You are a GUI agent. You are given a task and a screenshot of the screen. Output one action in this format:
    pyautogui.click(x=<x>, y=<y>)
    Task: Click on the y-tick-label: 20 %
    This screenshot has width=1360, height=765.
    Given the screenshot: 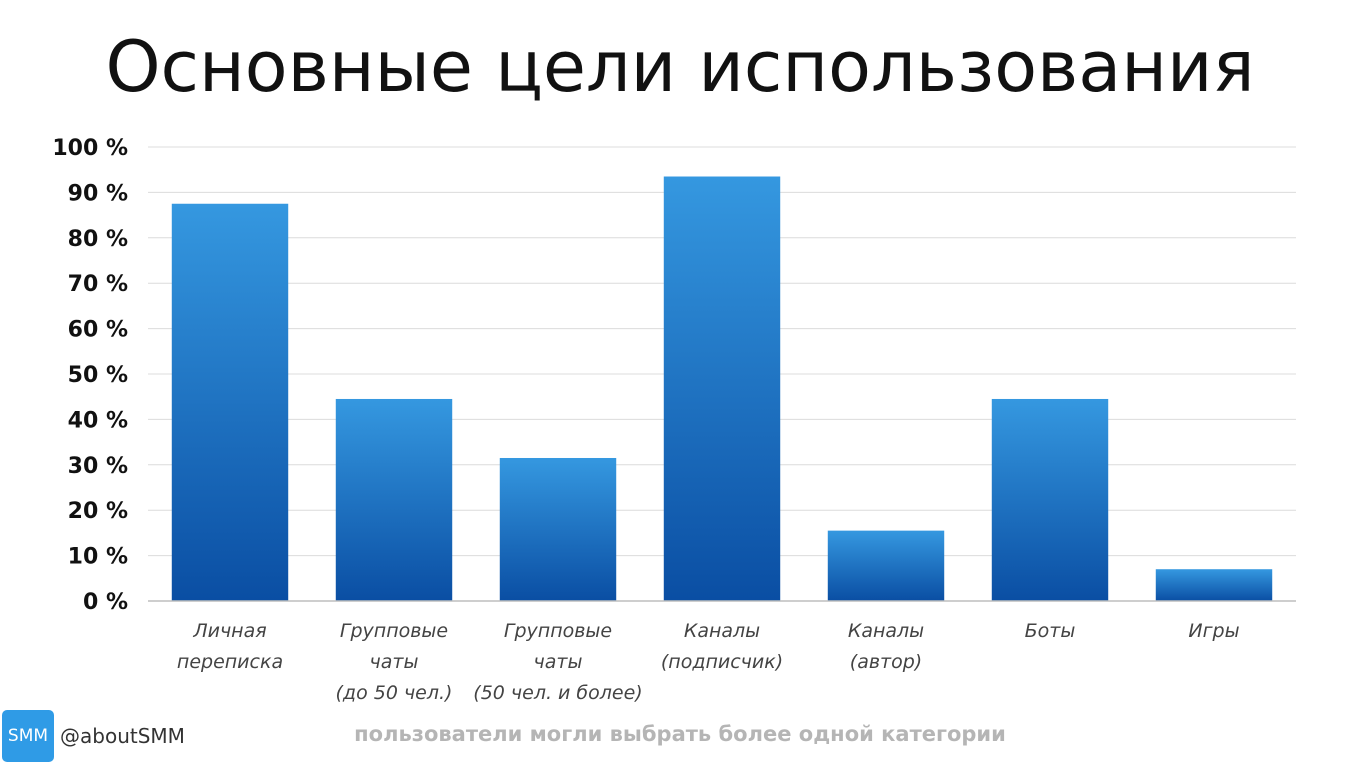 What is the action you would take?
    pyautogui.click(x=98, y=511)
    